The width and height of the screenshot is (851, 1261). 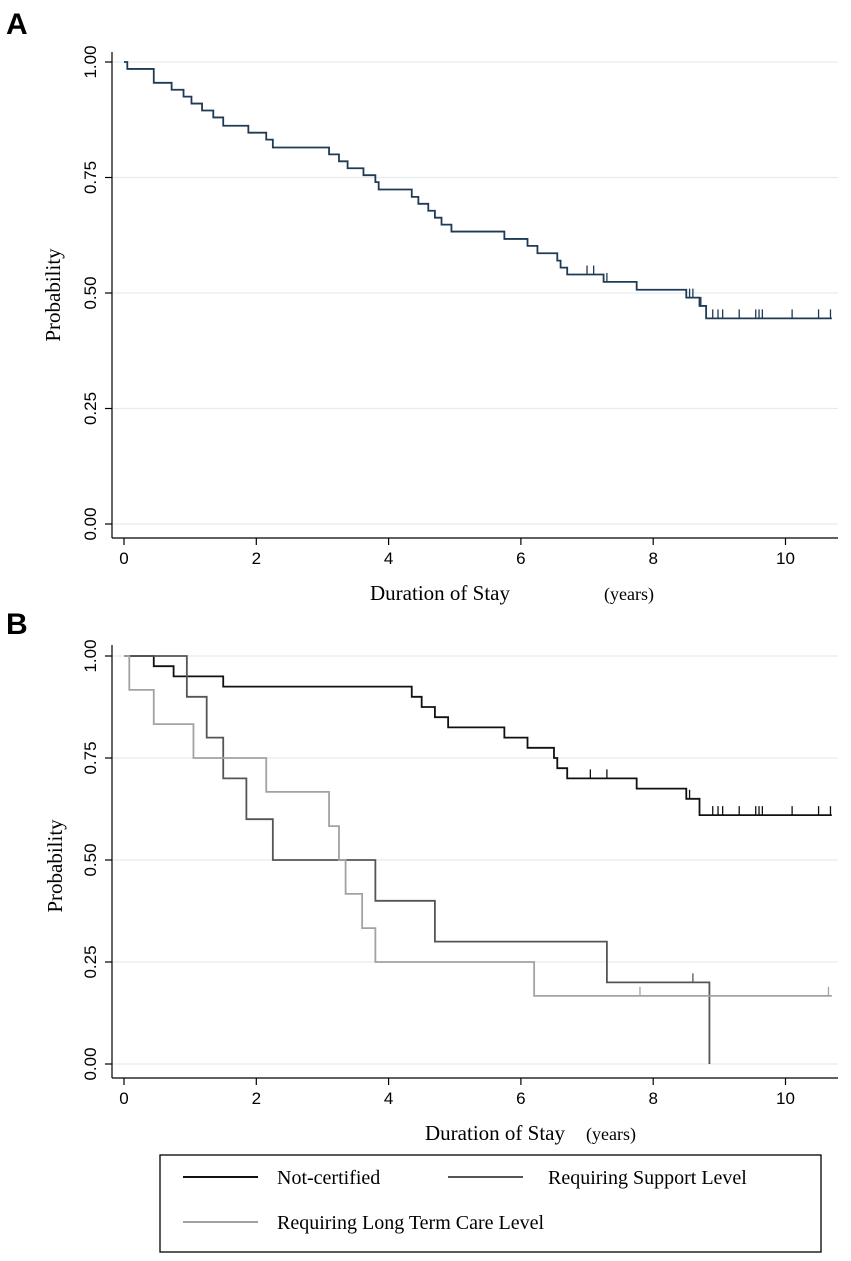 I want to click on panel-b-letter: B, so click(x=17, y=624).